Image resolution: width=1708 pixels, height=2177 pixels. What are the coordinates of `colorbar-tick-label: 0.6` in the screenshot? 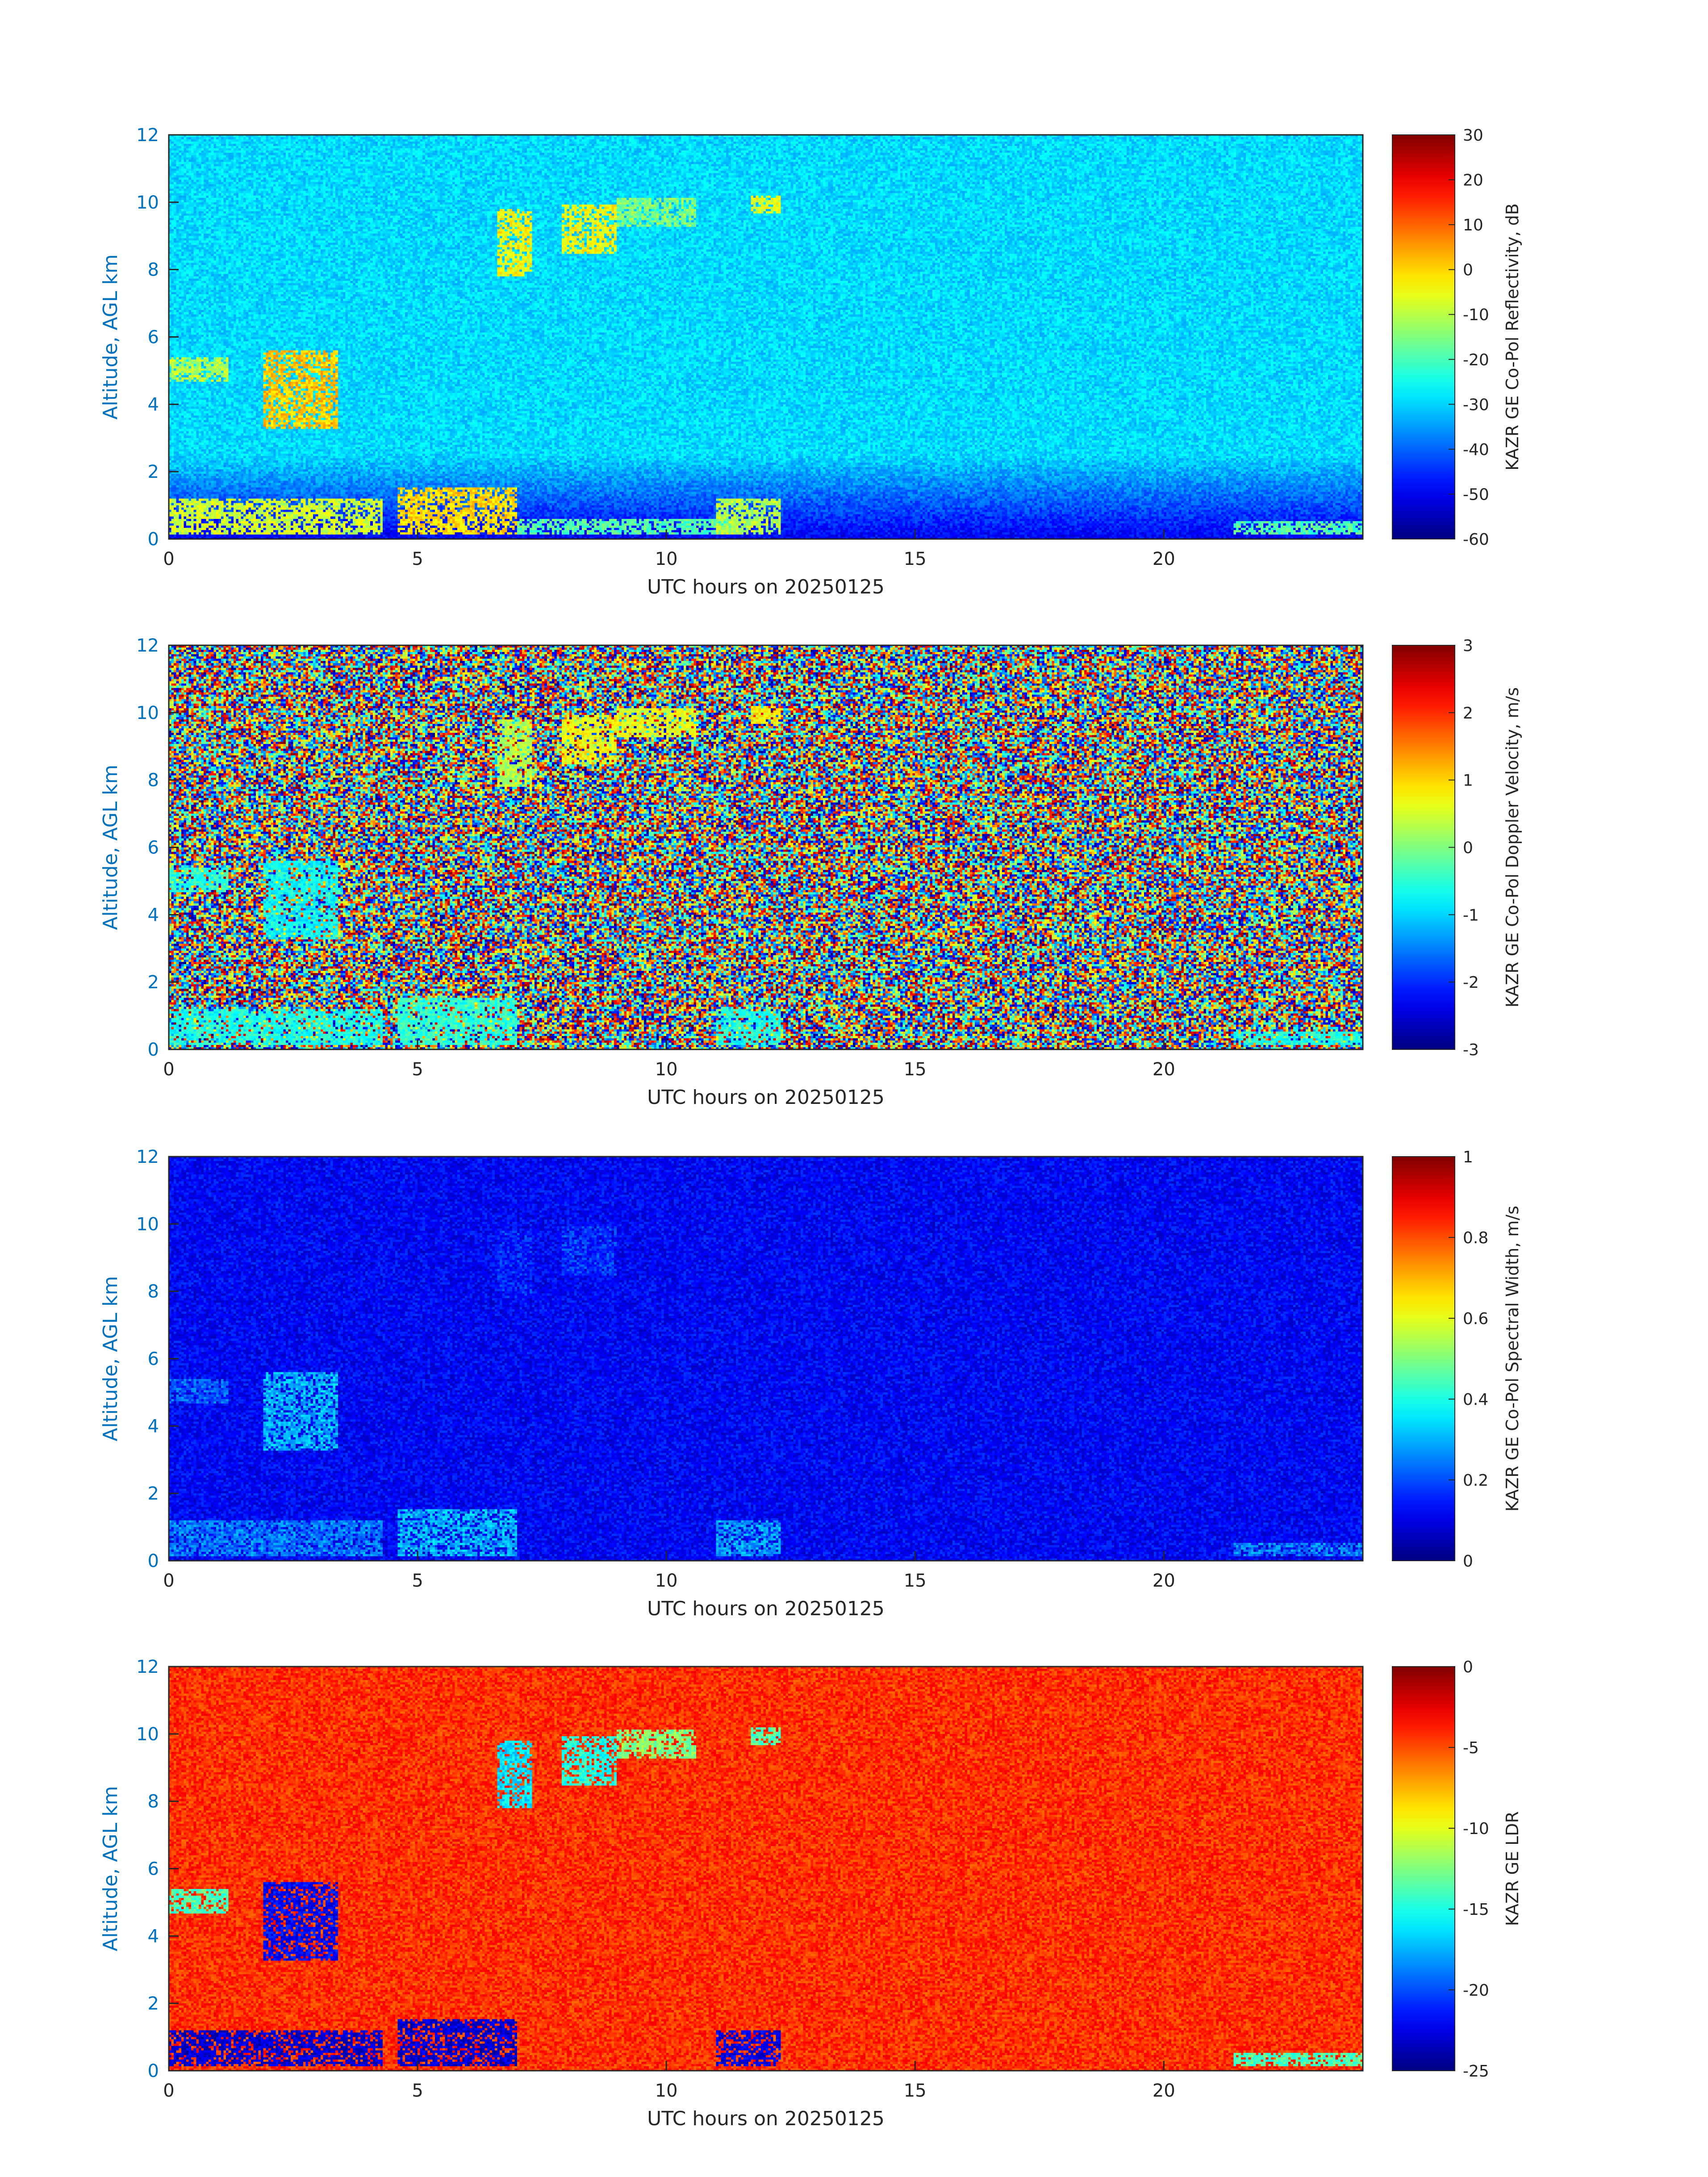 It's located at (1475, 1319).